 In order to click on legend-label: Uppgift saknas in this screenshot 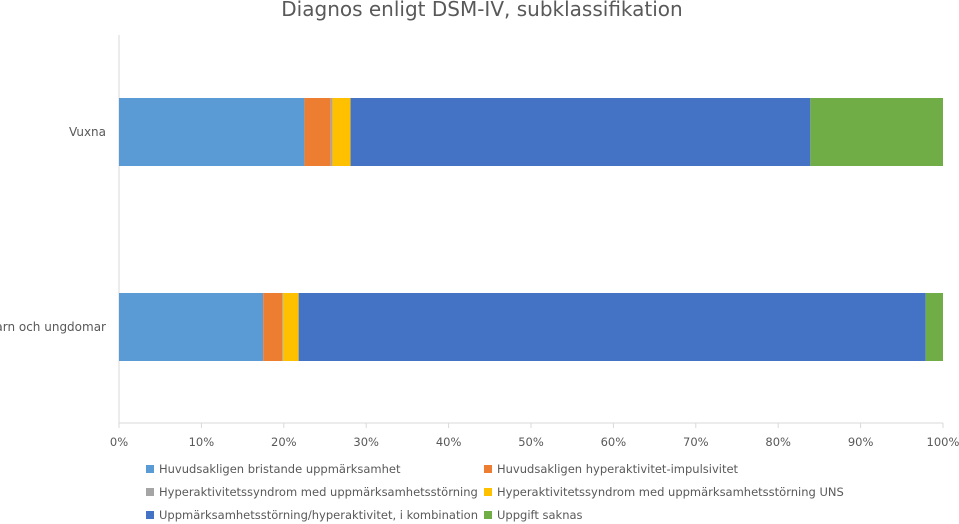, I will do `click(540, 514)`.